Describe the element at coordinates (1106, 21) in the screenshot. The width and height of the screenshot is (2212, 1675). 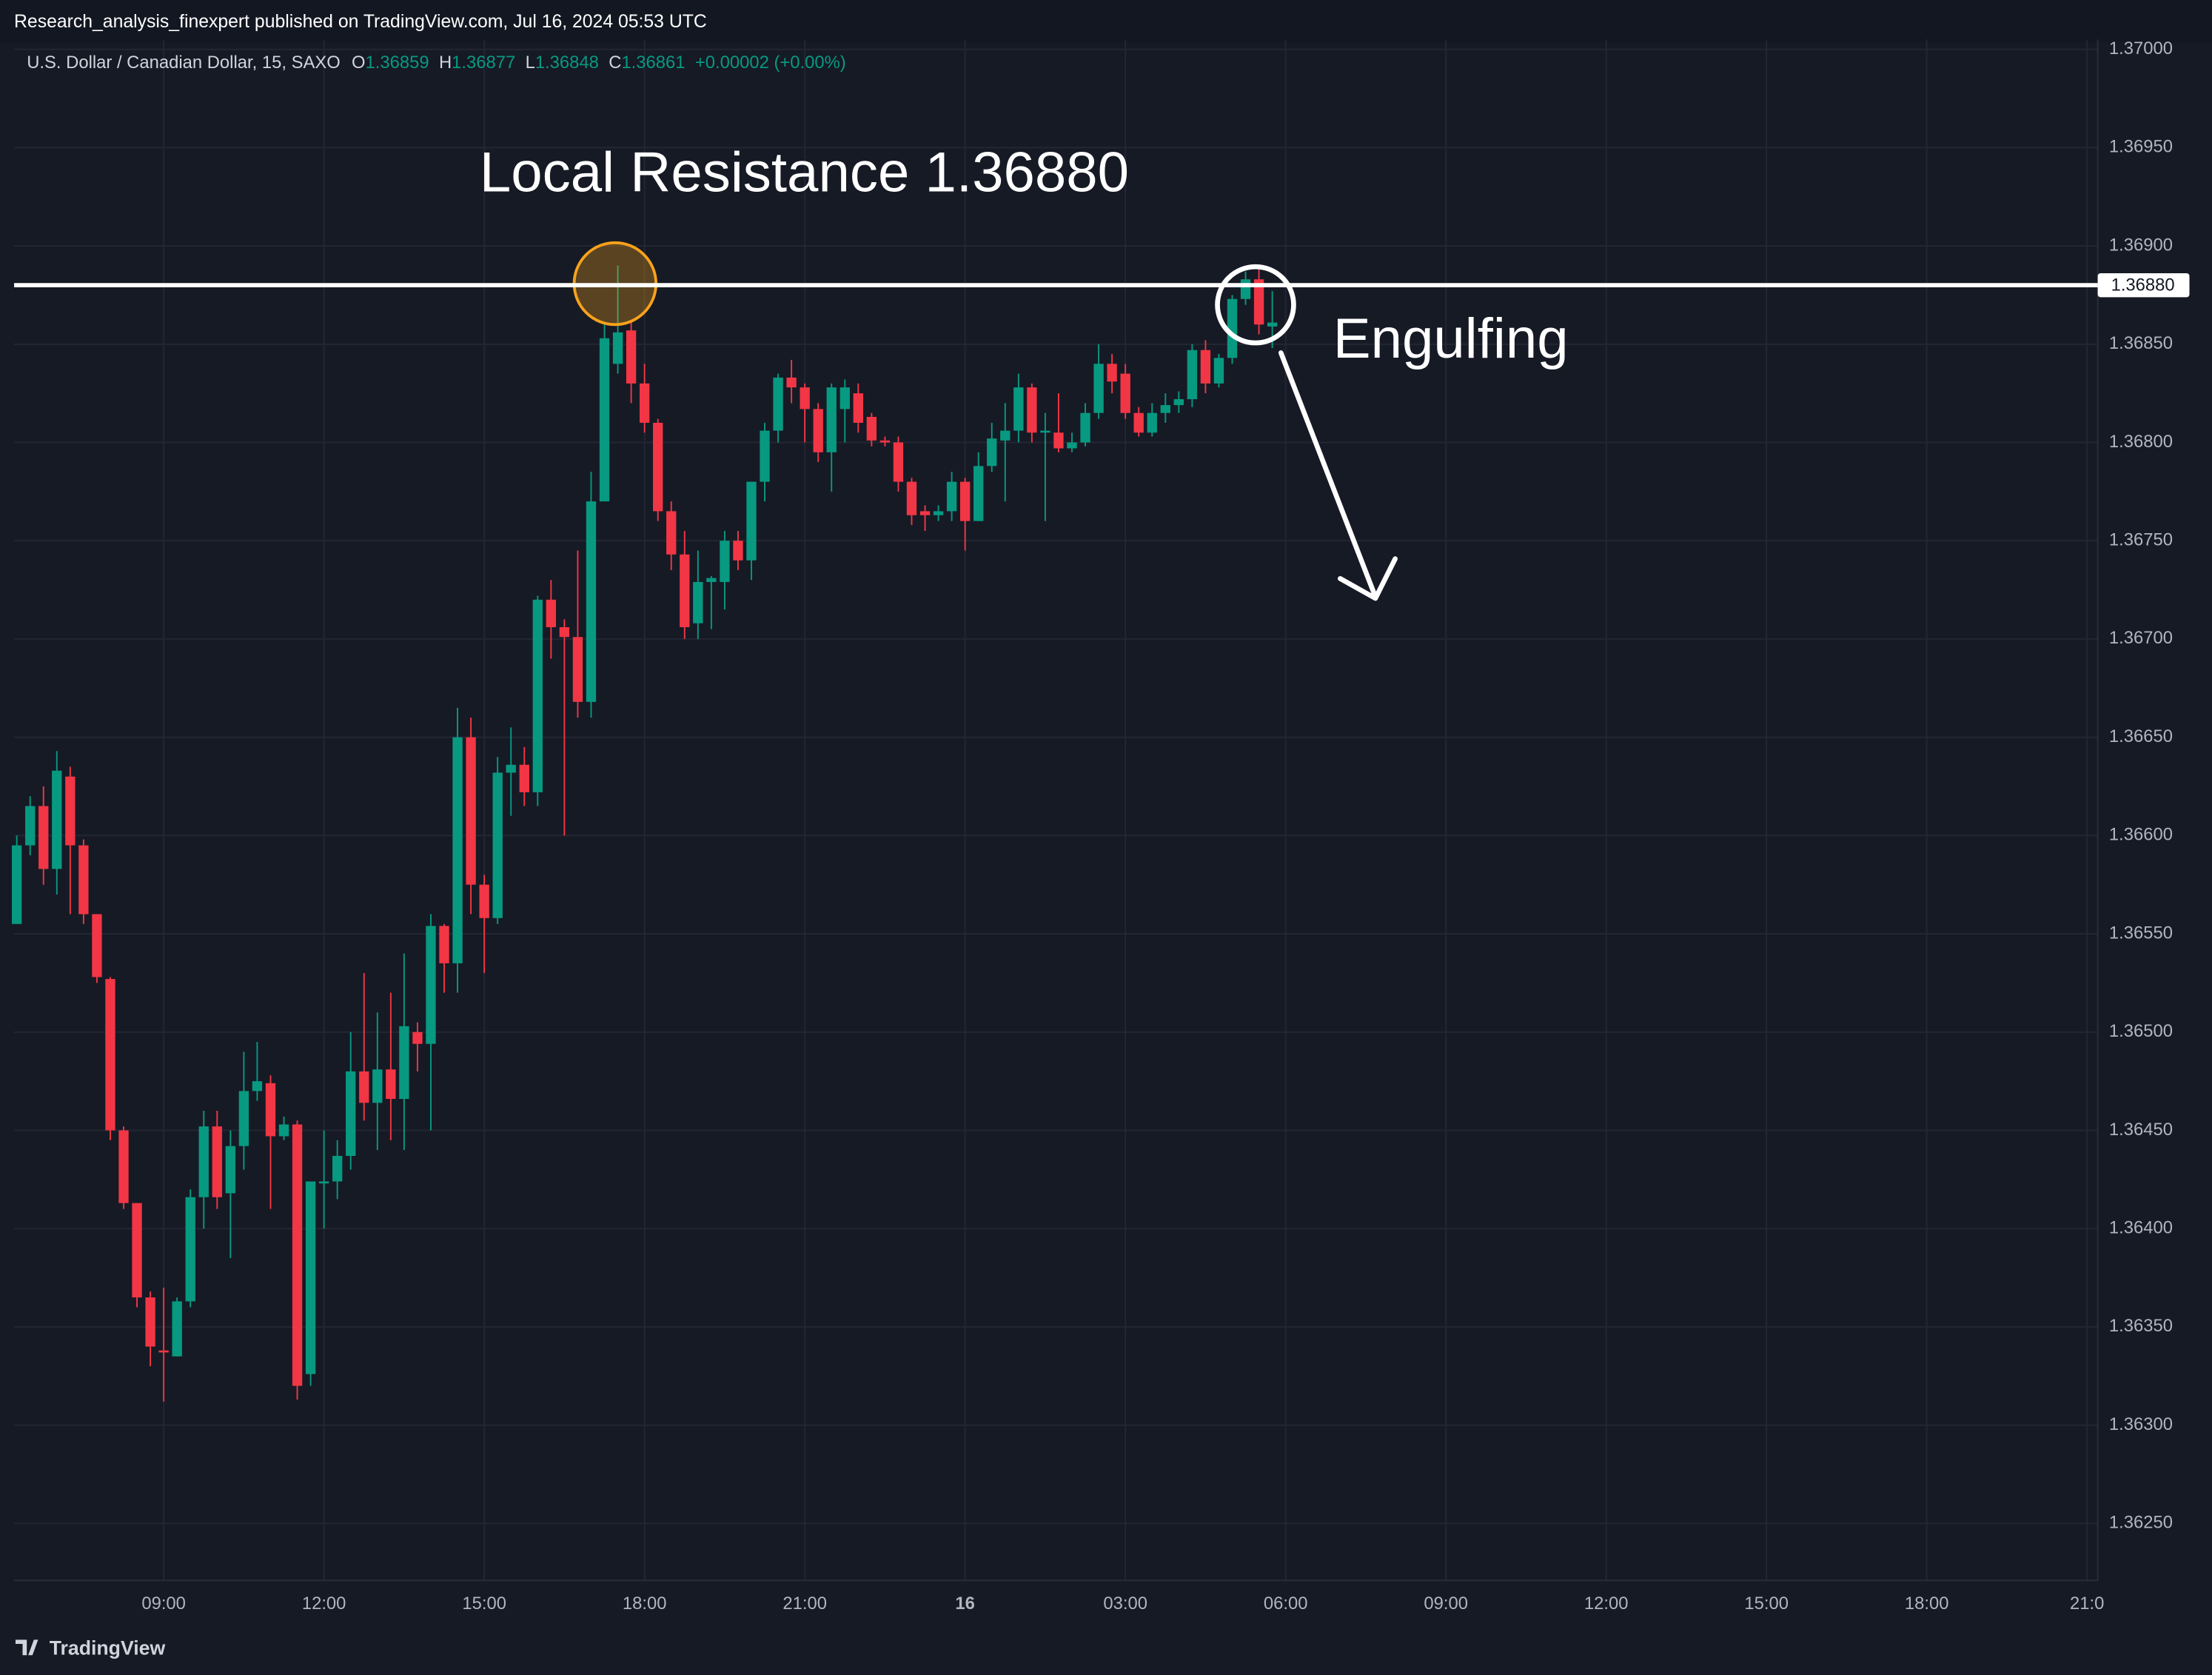
I see `header-bar` at that location.